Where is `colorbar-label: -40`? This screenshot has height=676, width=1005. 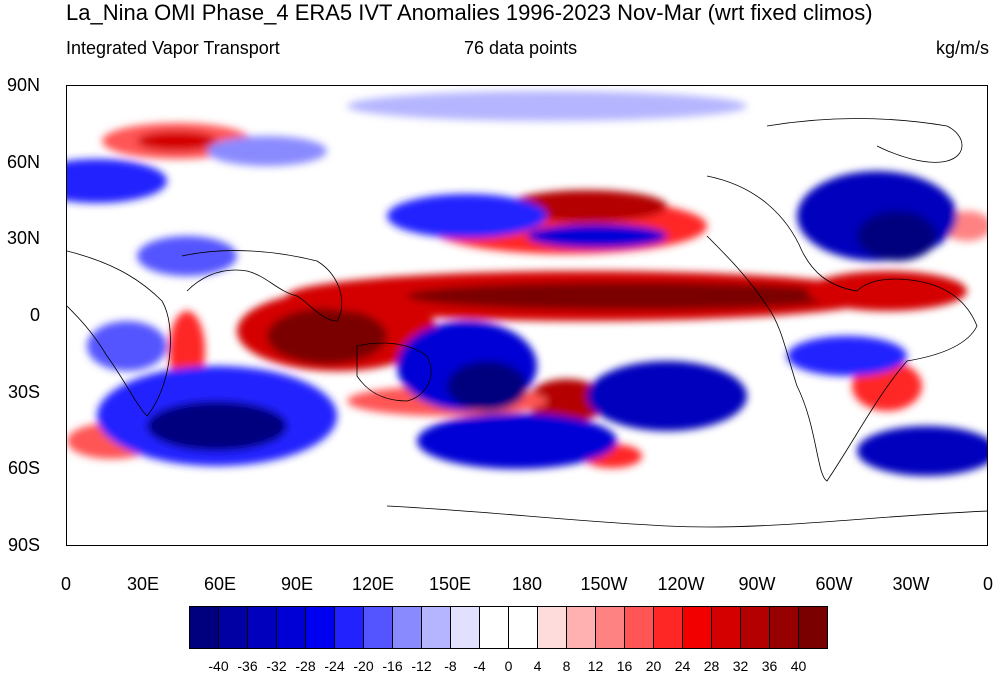 colorbar-label: -40 is located at coordinates (218, 666).